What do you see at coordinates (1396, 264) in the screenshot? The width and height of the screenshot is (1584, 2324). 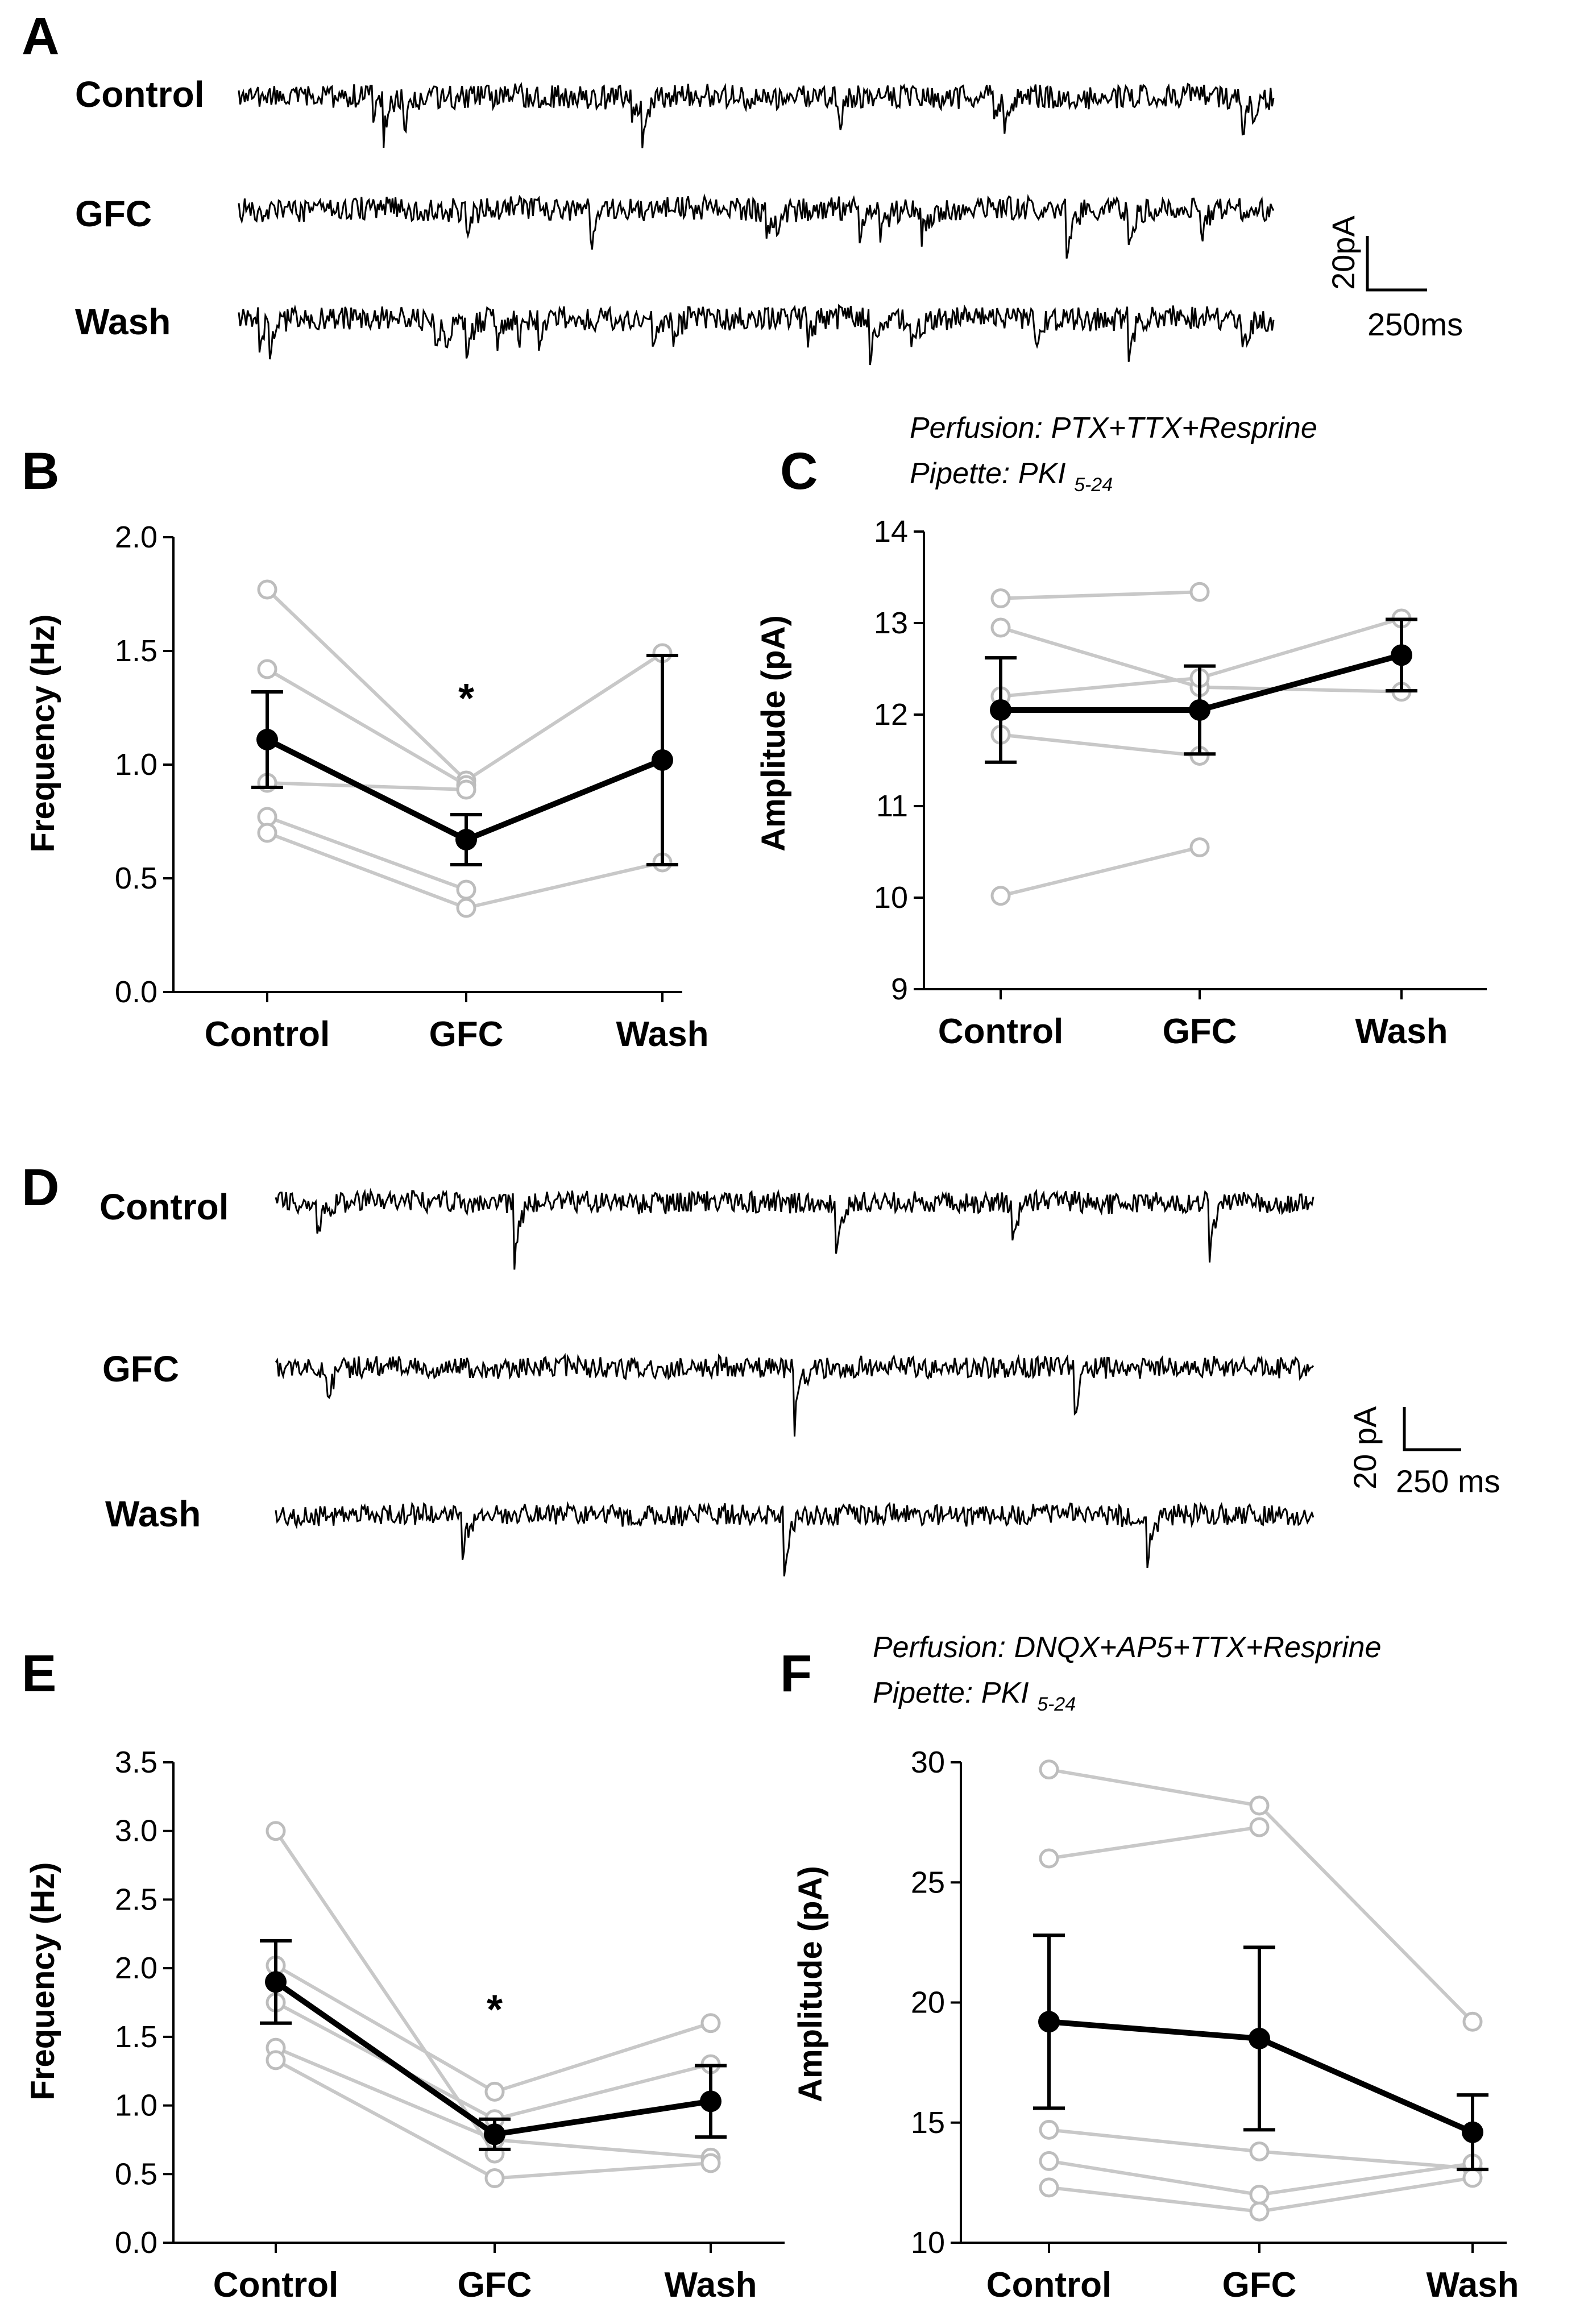 I see `scale-bar-a` at bounding box center [1396, 264].